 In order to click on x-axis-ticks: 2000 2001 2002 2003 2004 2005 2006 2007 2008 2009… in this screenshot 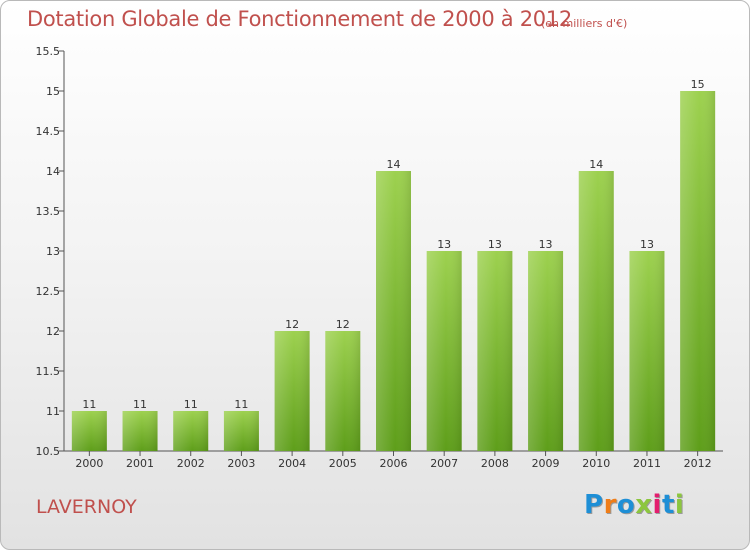, I will do `click(393, 460)`.